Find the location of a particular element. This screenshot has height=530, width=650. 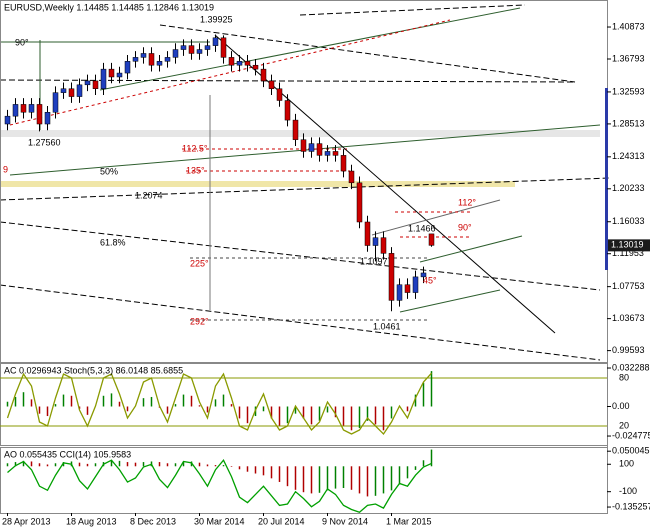

annotation: 1.1466 is located at coordinates (422, 228).